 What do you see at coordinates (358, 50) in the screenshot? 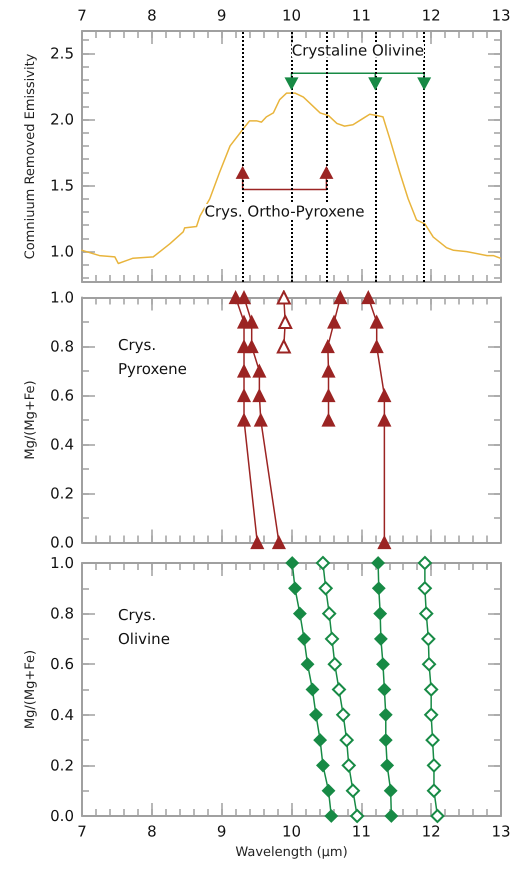
I see `annotation: Crystaline Olivine` at bounding box center [358, 50].